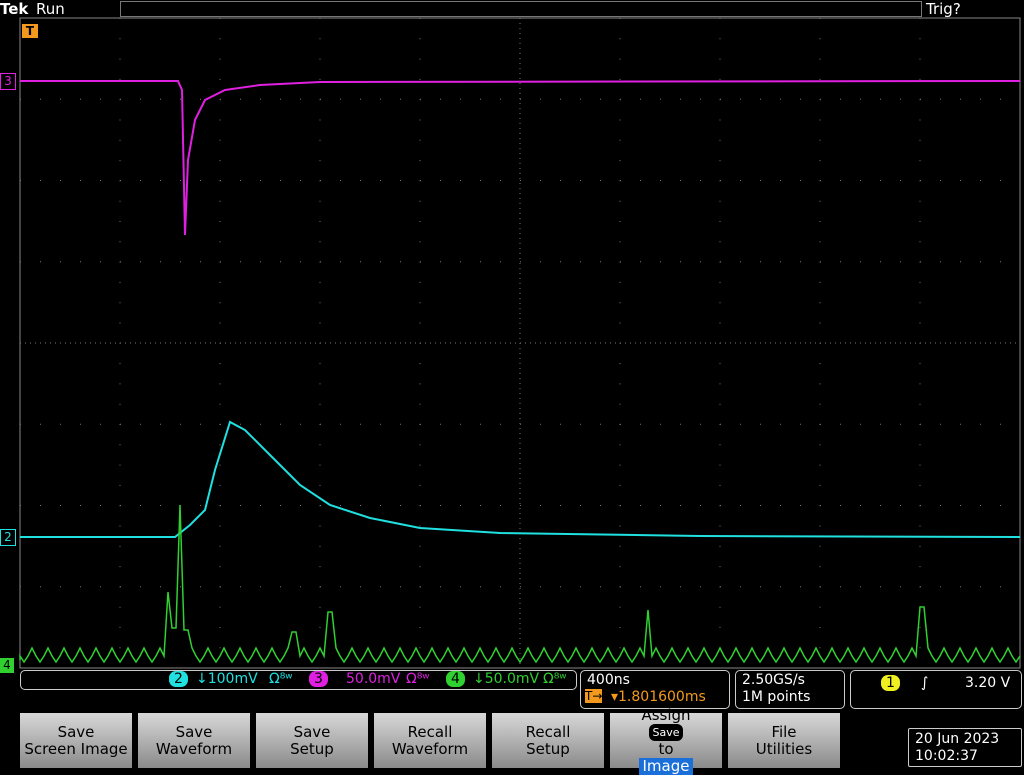 This screenshot has width=1024, height=775. What do you see at coordinates (555, 679) in the screenshot?
I see `ch4-extra: Ω⁸ʷ` at bounding box center [555, 679].